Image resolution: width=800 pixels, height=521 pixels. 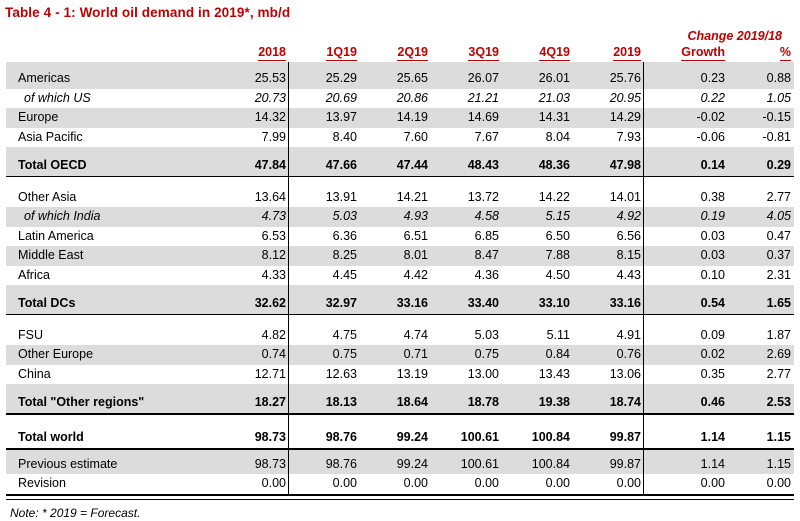 What do you see at coordinates (56, 235) in the screenshot?
I see `row-label: Latin America` at bounding box center [56, 235].